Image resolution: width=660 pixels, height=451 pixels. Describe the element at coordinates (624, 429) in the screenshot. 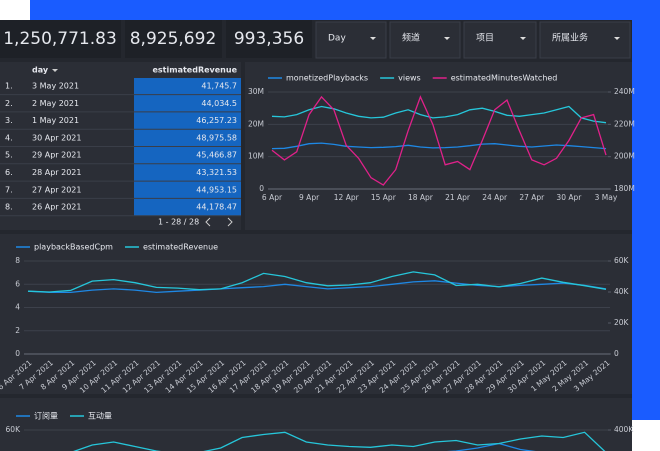

I see `y2-tick-label: 400K` at that location.